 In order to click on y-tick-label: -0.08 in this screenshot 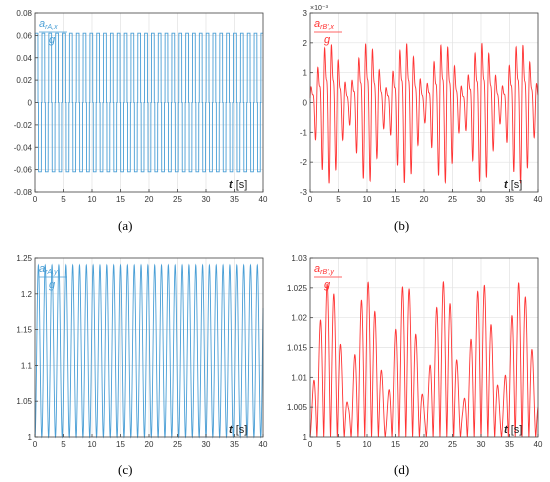, I will do `click(23, 192)`.